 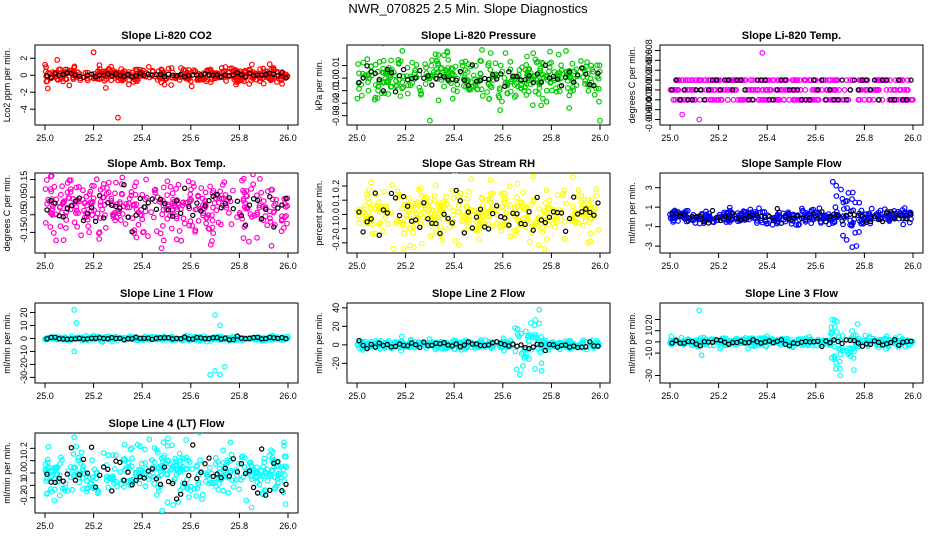 I want to click on y-tick-label: -20, so click(x=336, y=363).